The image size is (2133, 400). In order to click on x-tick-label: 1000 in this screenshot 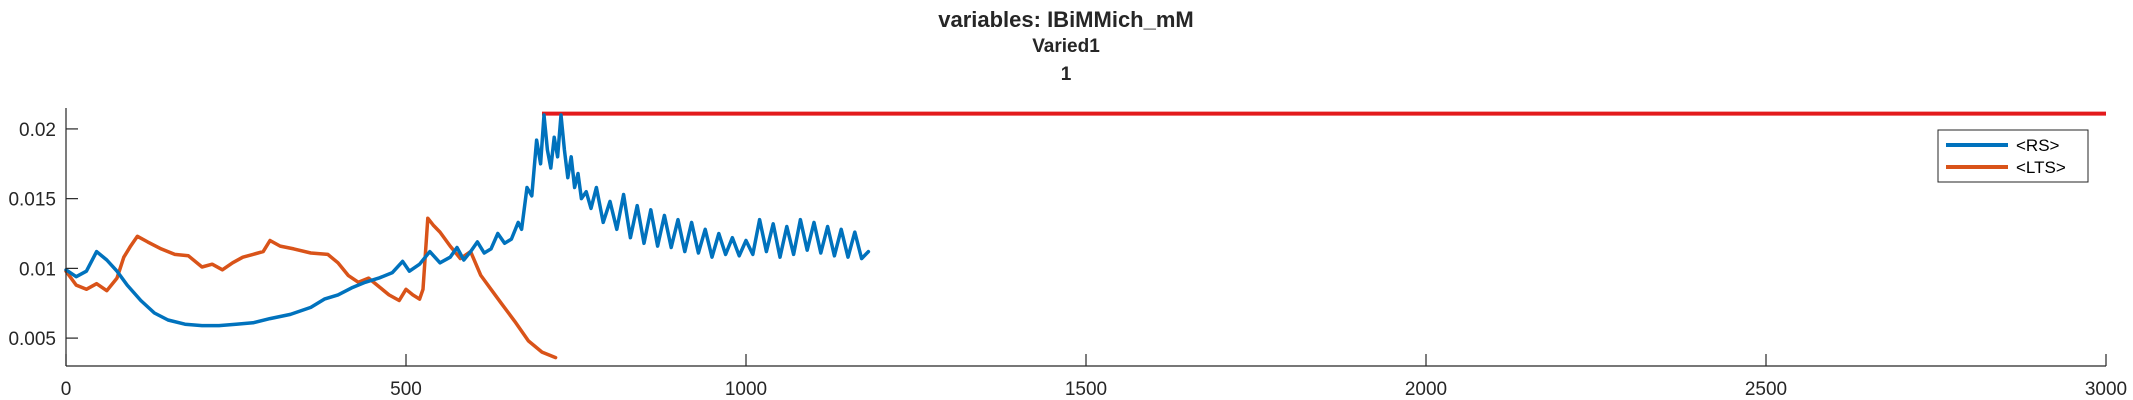, I will do `click(746, 389)`.